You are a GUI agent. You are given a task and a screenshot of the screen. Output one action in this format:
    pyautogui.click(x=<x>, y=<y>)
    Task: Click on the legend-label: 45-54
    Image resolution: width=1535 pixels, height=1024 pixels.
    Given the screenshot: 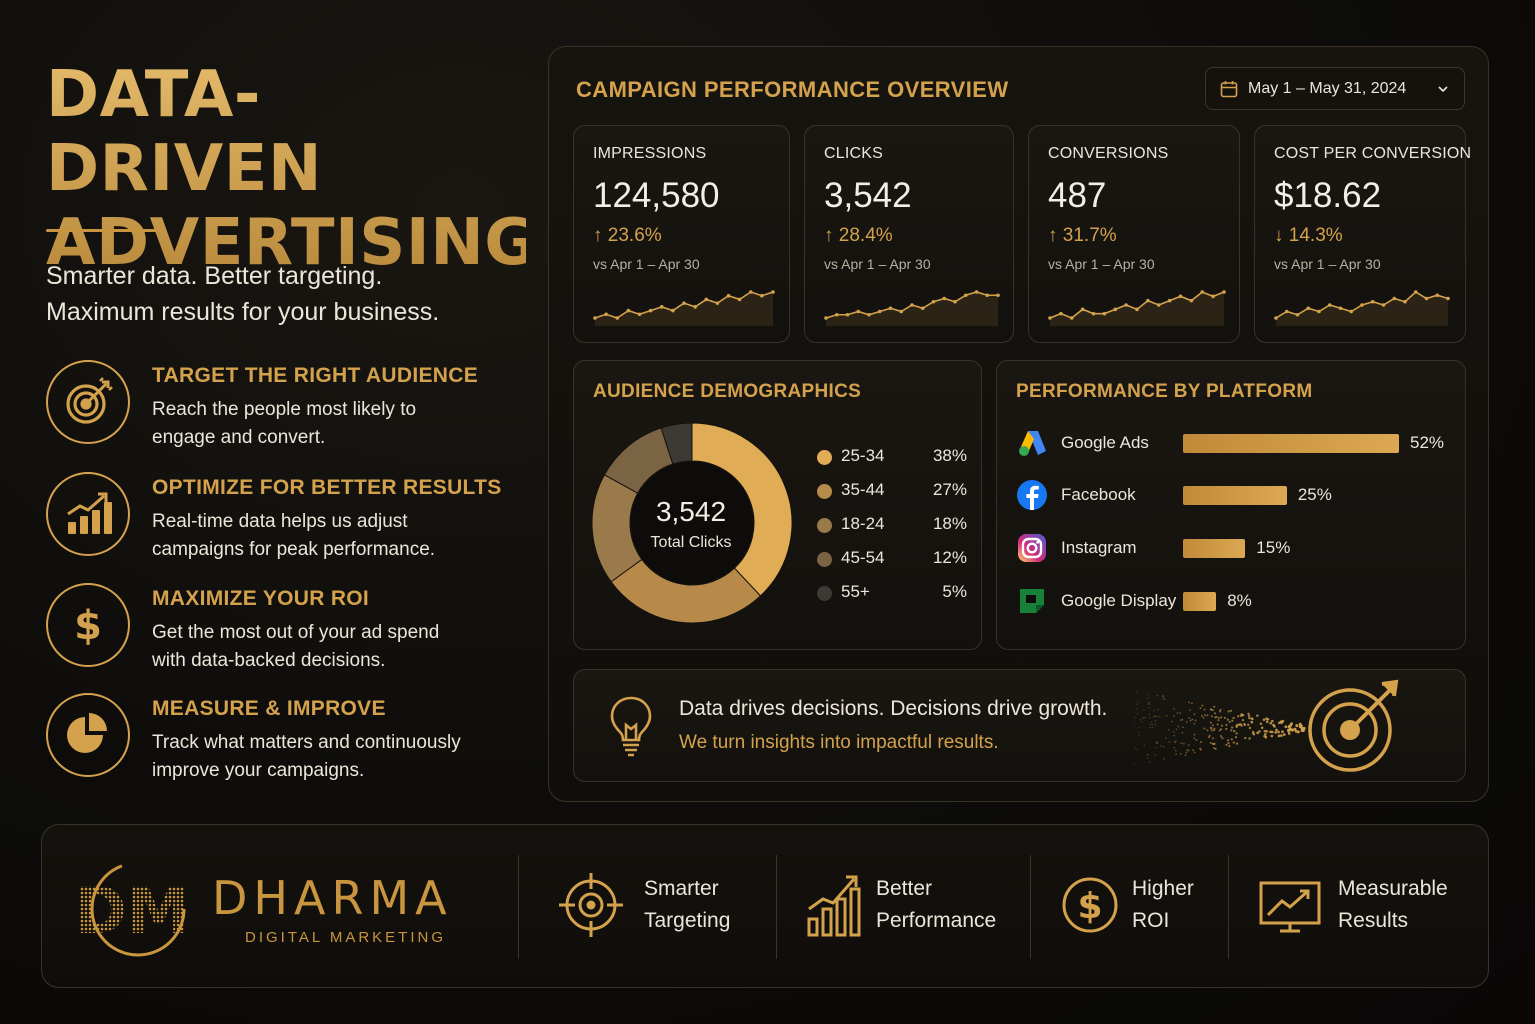 What is the action you would take?
    pyautogui.click(x=863, y=557)
    